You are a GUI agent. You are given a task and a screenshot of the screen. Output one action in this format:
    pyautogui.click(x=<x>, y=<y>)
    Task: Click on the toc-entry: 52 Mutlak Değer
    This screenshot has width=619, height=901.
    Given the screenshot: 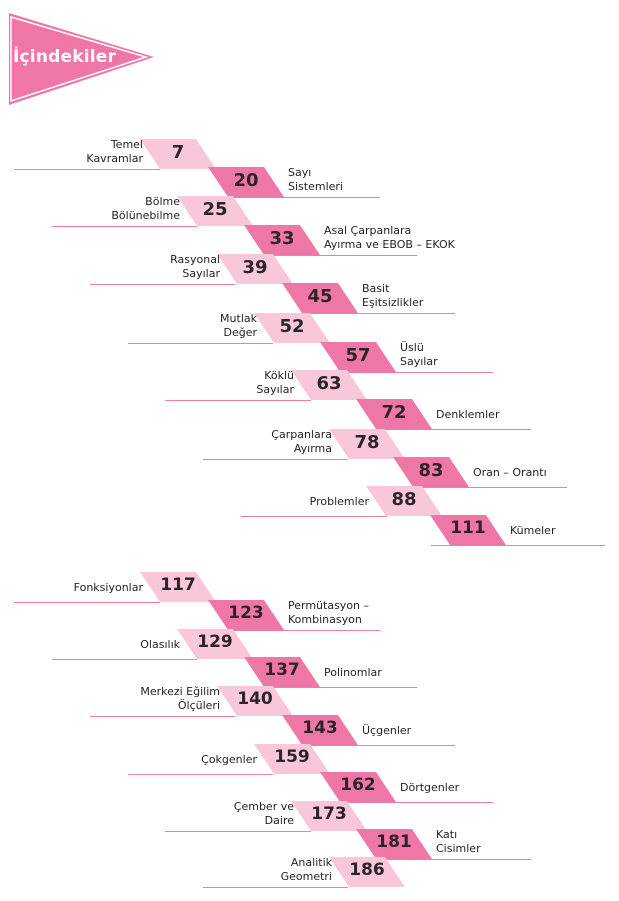 What is the action you would take?
    pyautogui.click(x=309, y=334)
    